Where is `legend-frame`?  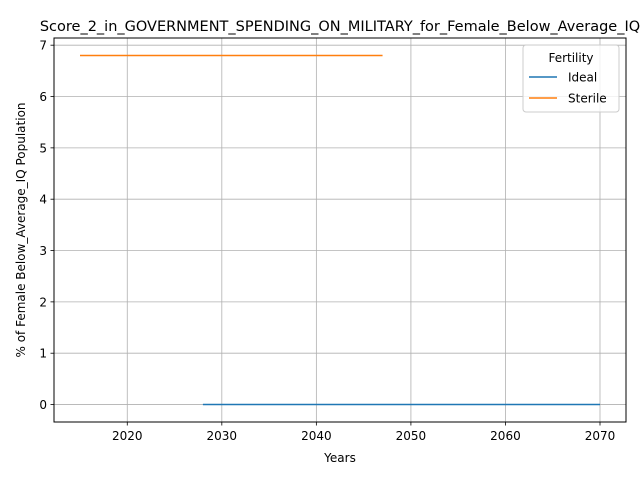 legend-frame is located at coordinates (571, 78).